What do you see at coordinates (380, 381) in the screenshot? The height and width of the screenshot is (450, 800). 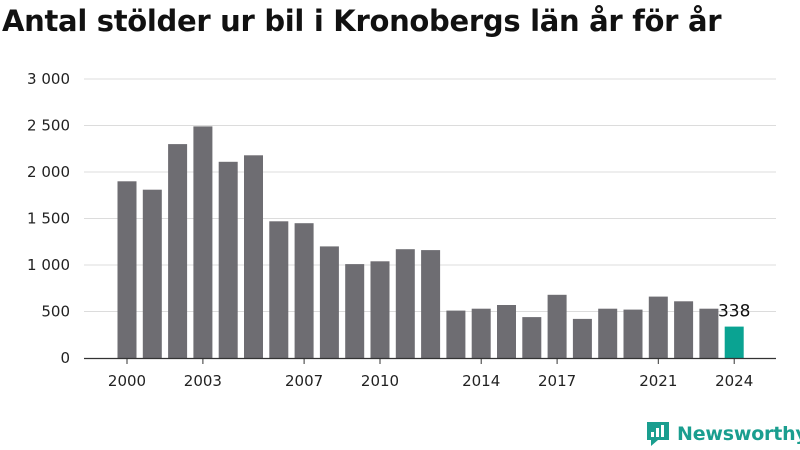 I see `x-tick-label: 2010` at bounding box center [380, 381].